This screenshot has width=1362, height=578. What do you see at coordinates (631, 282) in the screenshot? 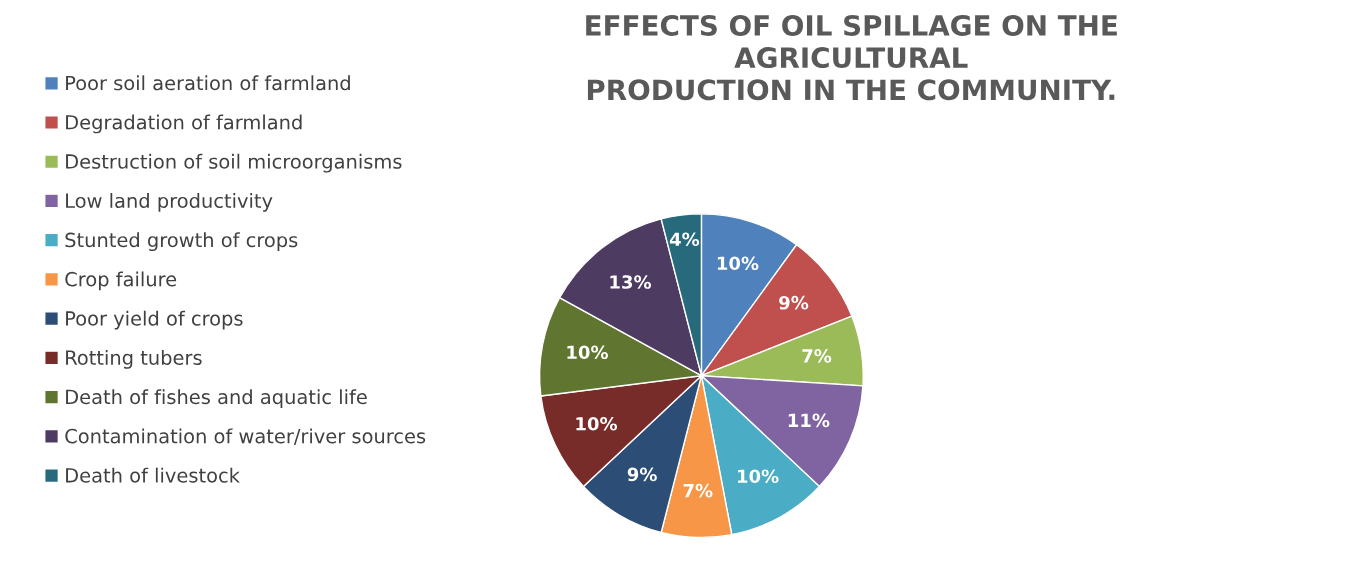
I see `data-label: 13%` at bounding box center [631, 282].